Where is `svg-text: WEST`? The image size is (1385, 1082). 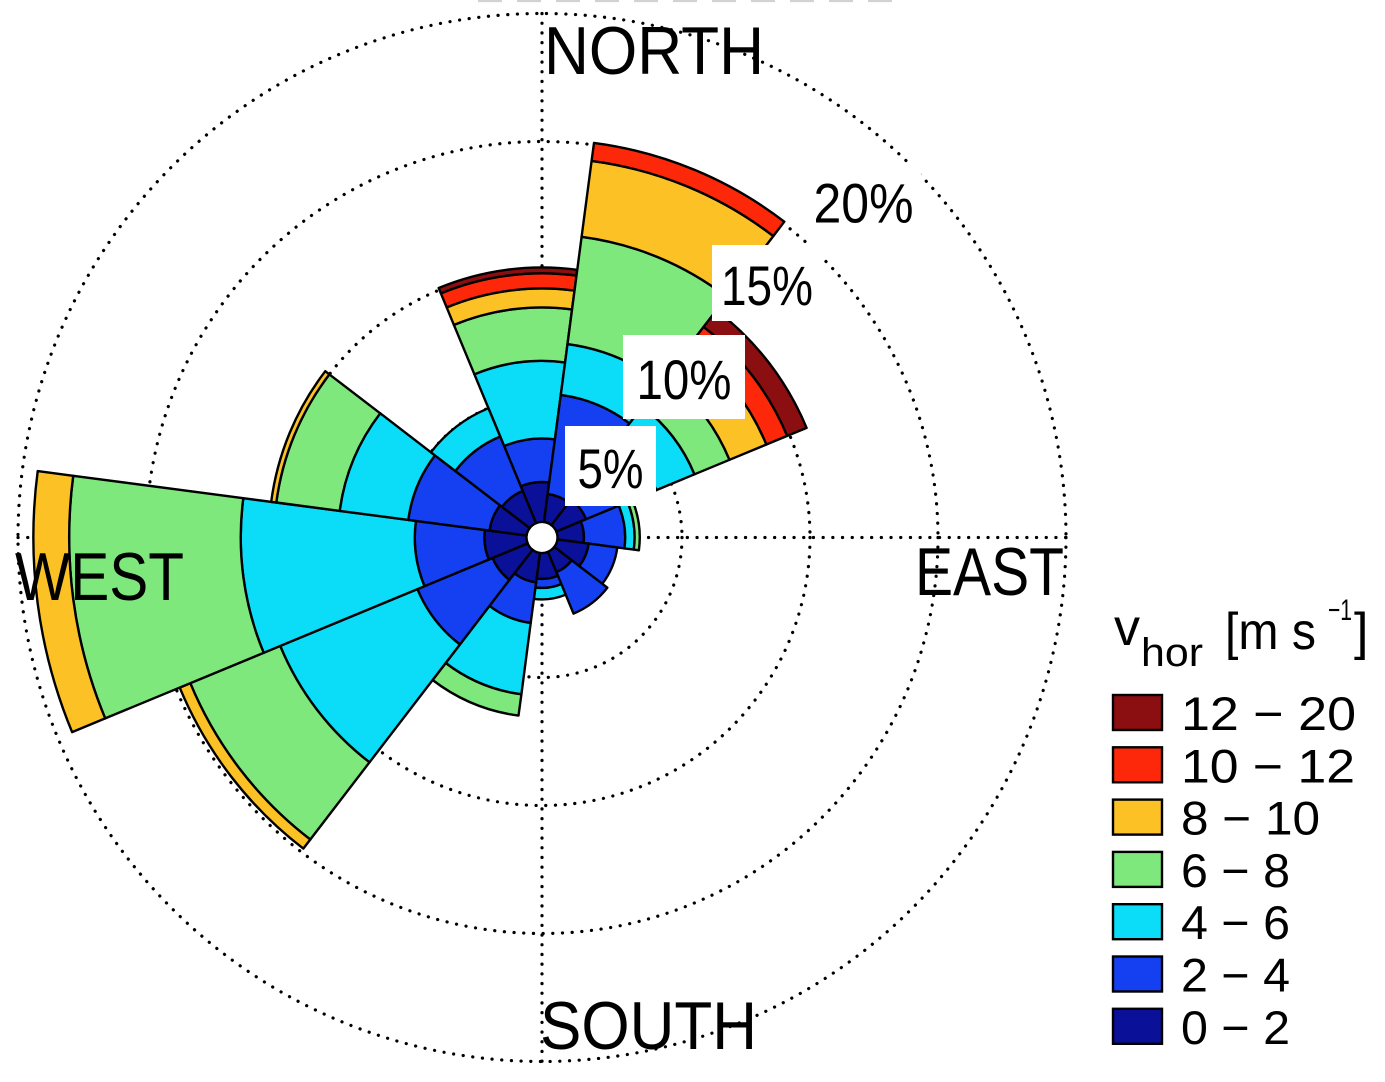 svg-text: WEST is located at coordinates (99, 577).